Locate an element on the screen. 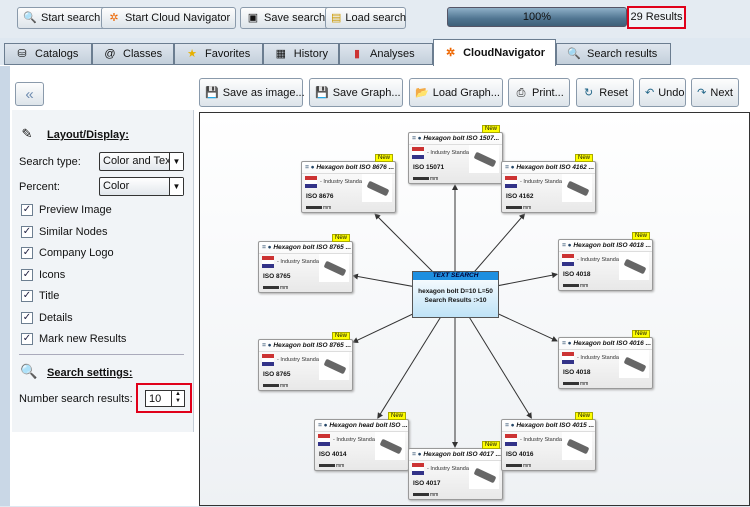 The image size is (750, 507). tab-classes: @ Classes is located at coordinates (133, 54).